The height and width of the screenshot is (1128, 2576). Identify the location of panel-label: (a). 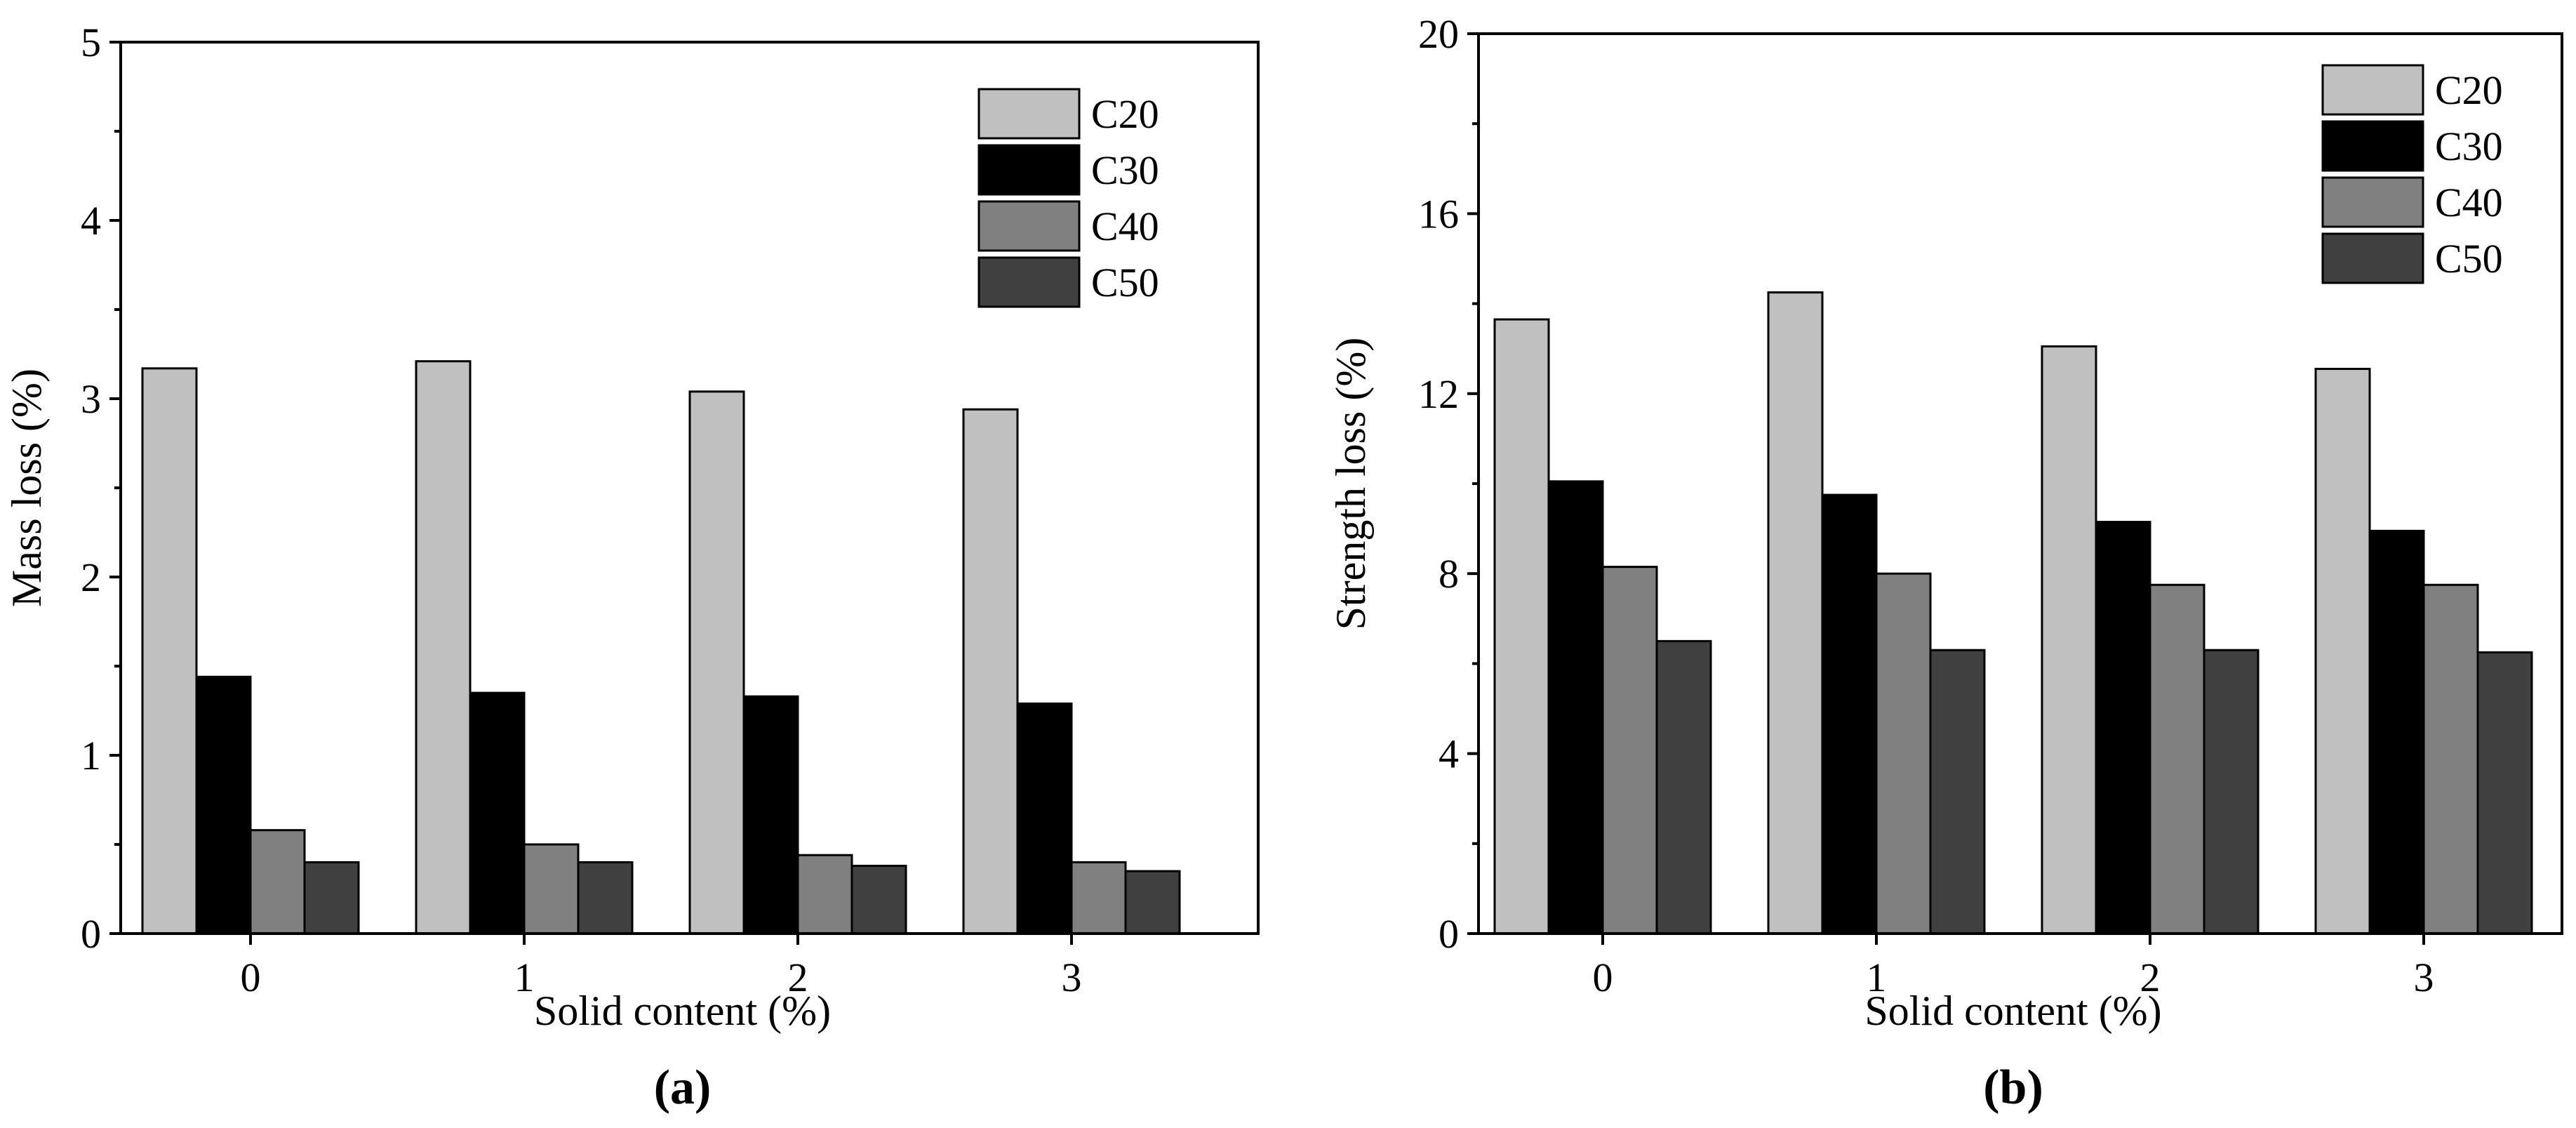
(683, 1088).